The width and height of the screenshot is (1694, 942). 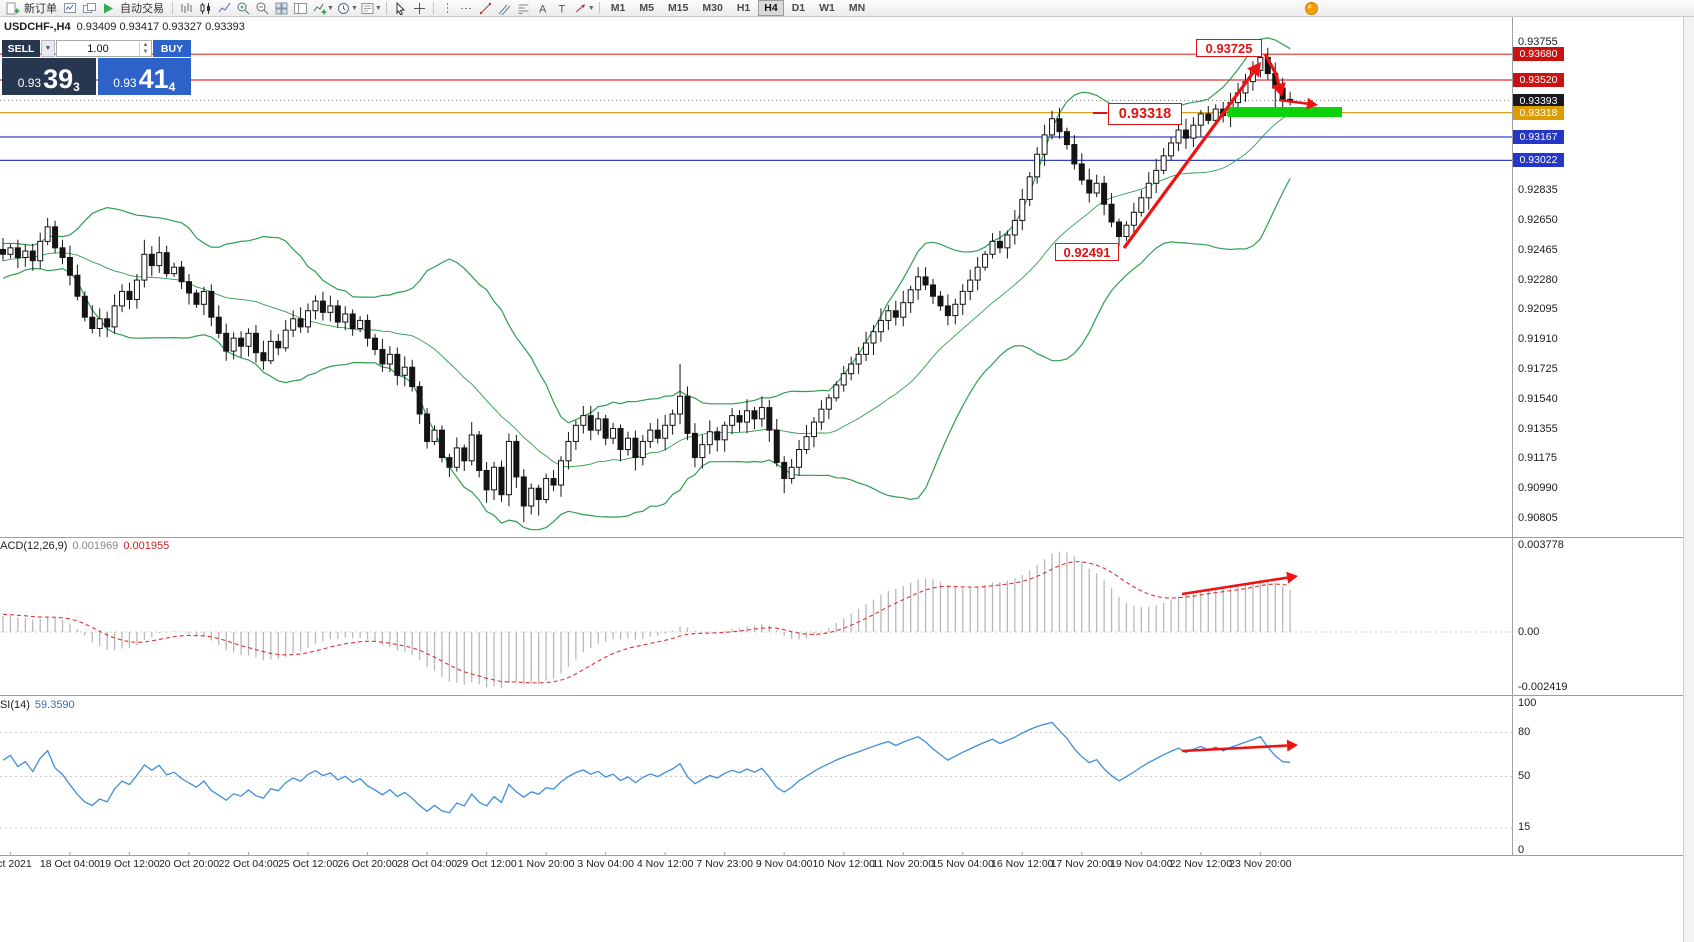 What do you see at coordinates (1688, 471) in the screenshot?
I see `window-right-edge` at bounding box center [1688, 471].